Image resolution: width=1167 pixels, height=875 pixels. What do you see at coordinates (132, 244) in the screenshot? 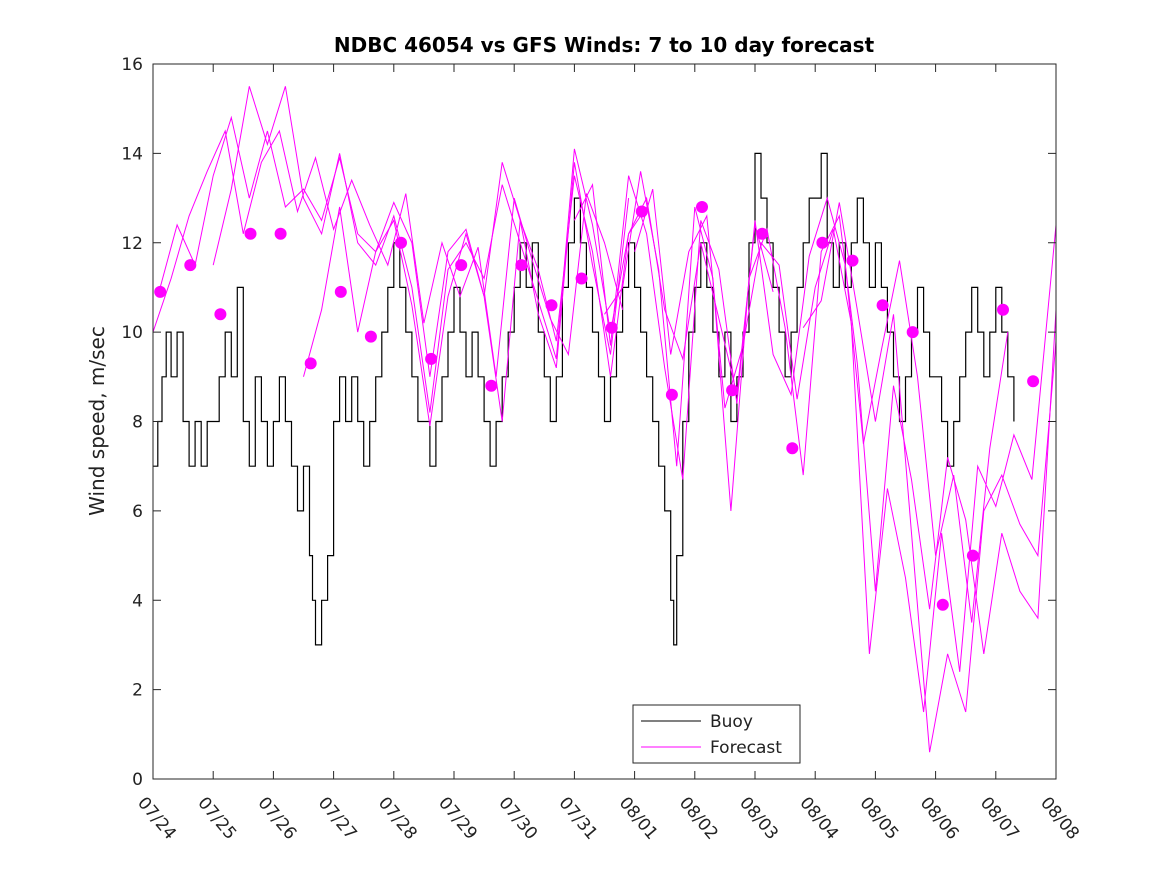
I see `y-tick-label: 12` at bounding box center [132, 244].